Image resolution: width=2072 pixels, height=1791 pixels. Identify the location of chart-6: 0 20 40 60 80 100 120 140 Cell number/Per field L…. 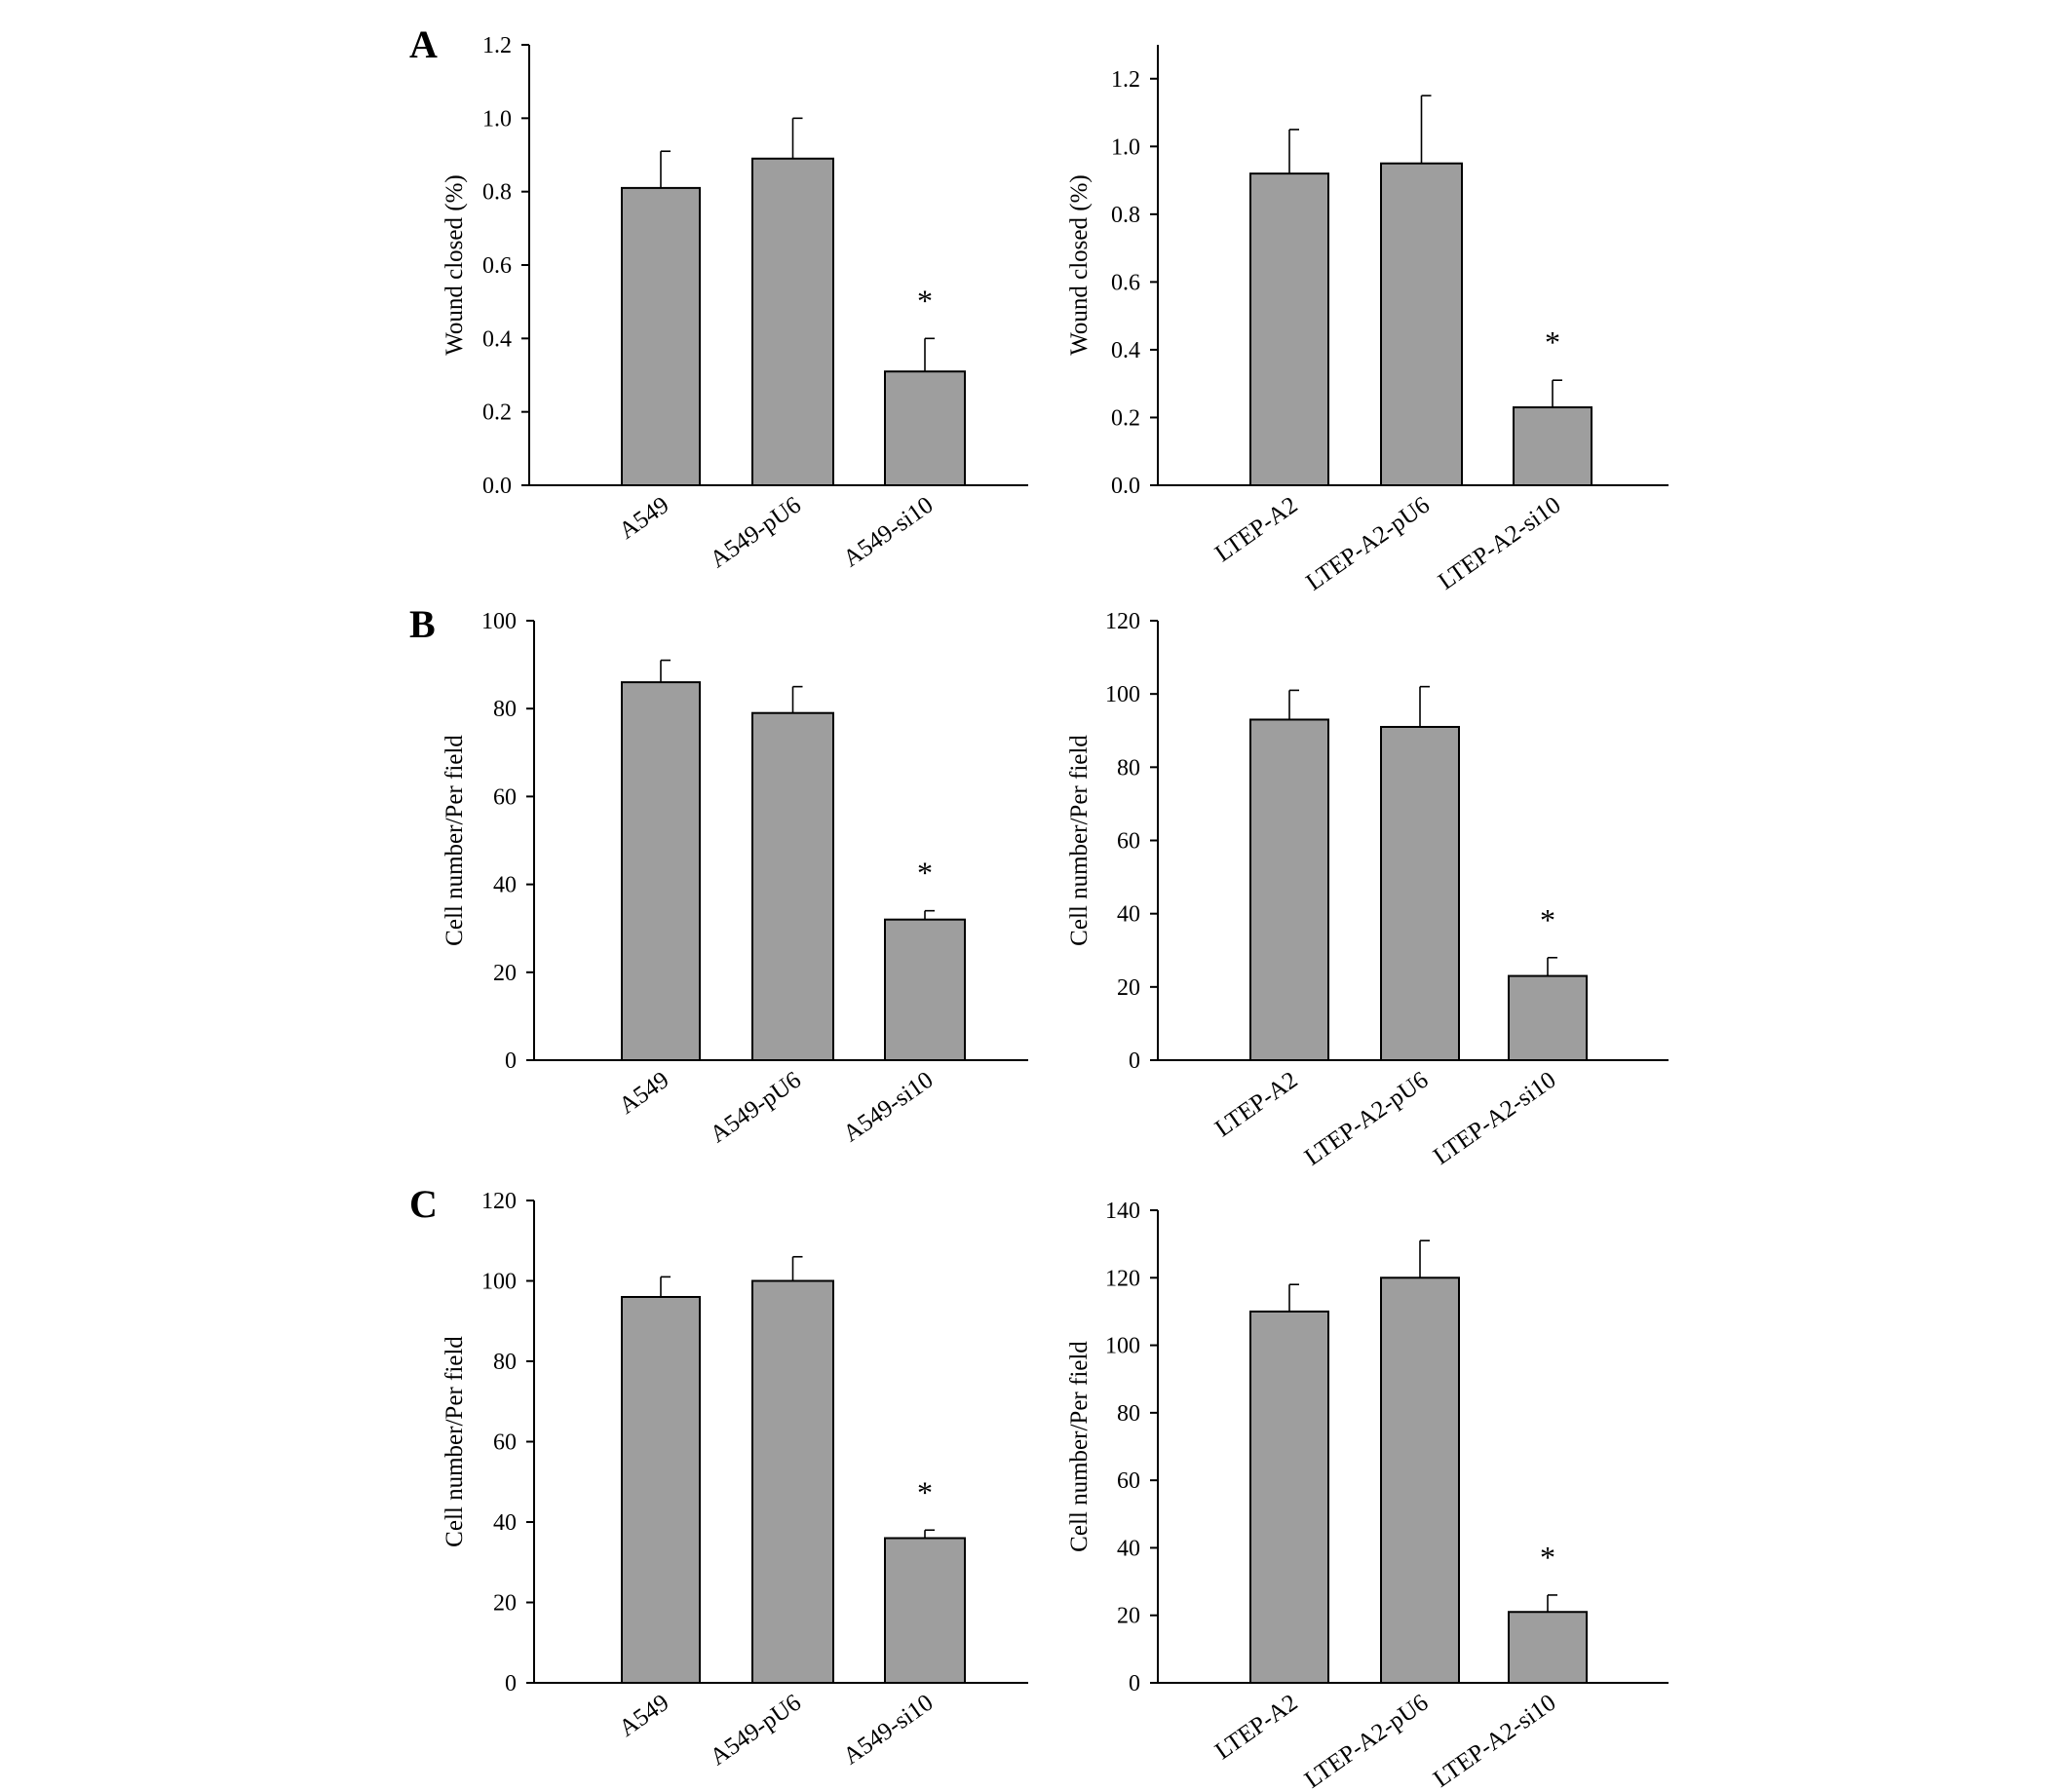
(1367, 1495).